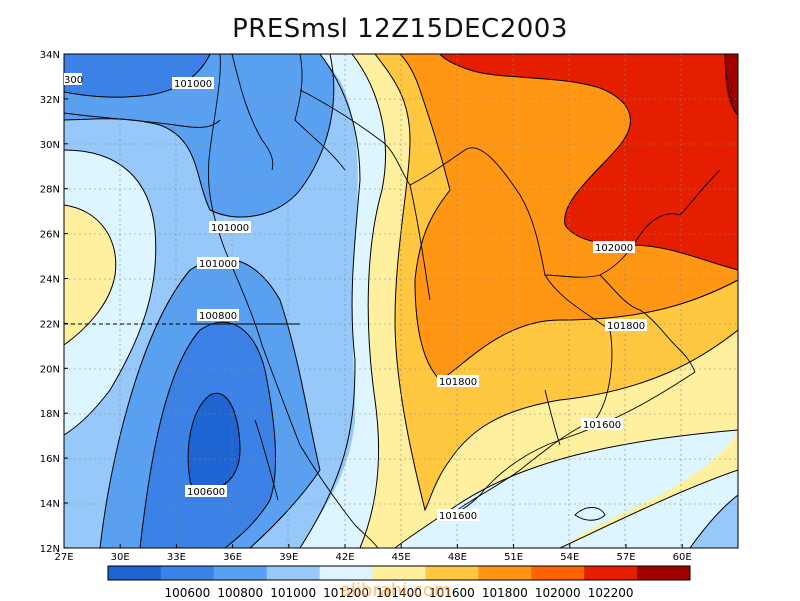  Describe the element at coordinates (206, 492) in the screenshot. I see `contour-label: 100600` at that location.